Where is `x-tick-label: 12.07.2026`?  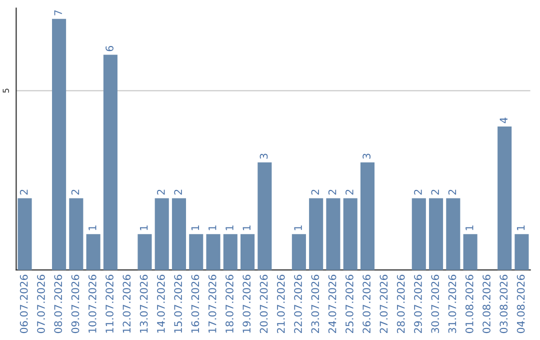 x-tick-label: 12.07.2026 is located at coordinates (126, 303).